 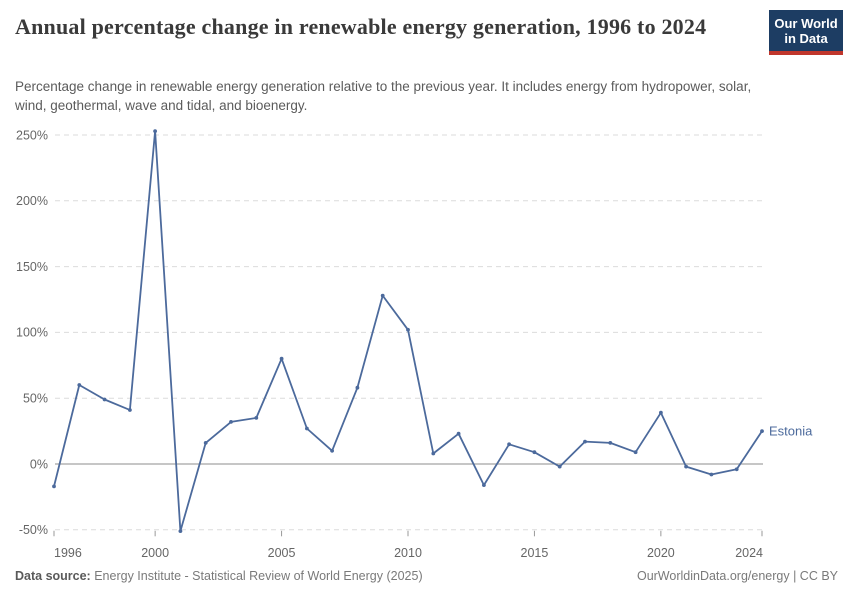 What do you see at coordinates (585, 441) in the screenshot?
I see `data-point-2017` at bounding box center [585, 441].